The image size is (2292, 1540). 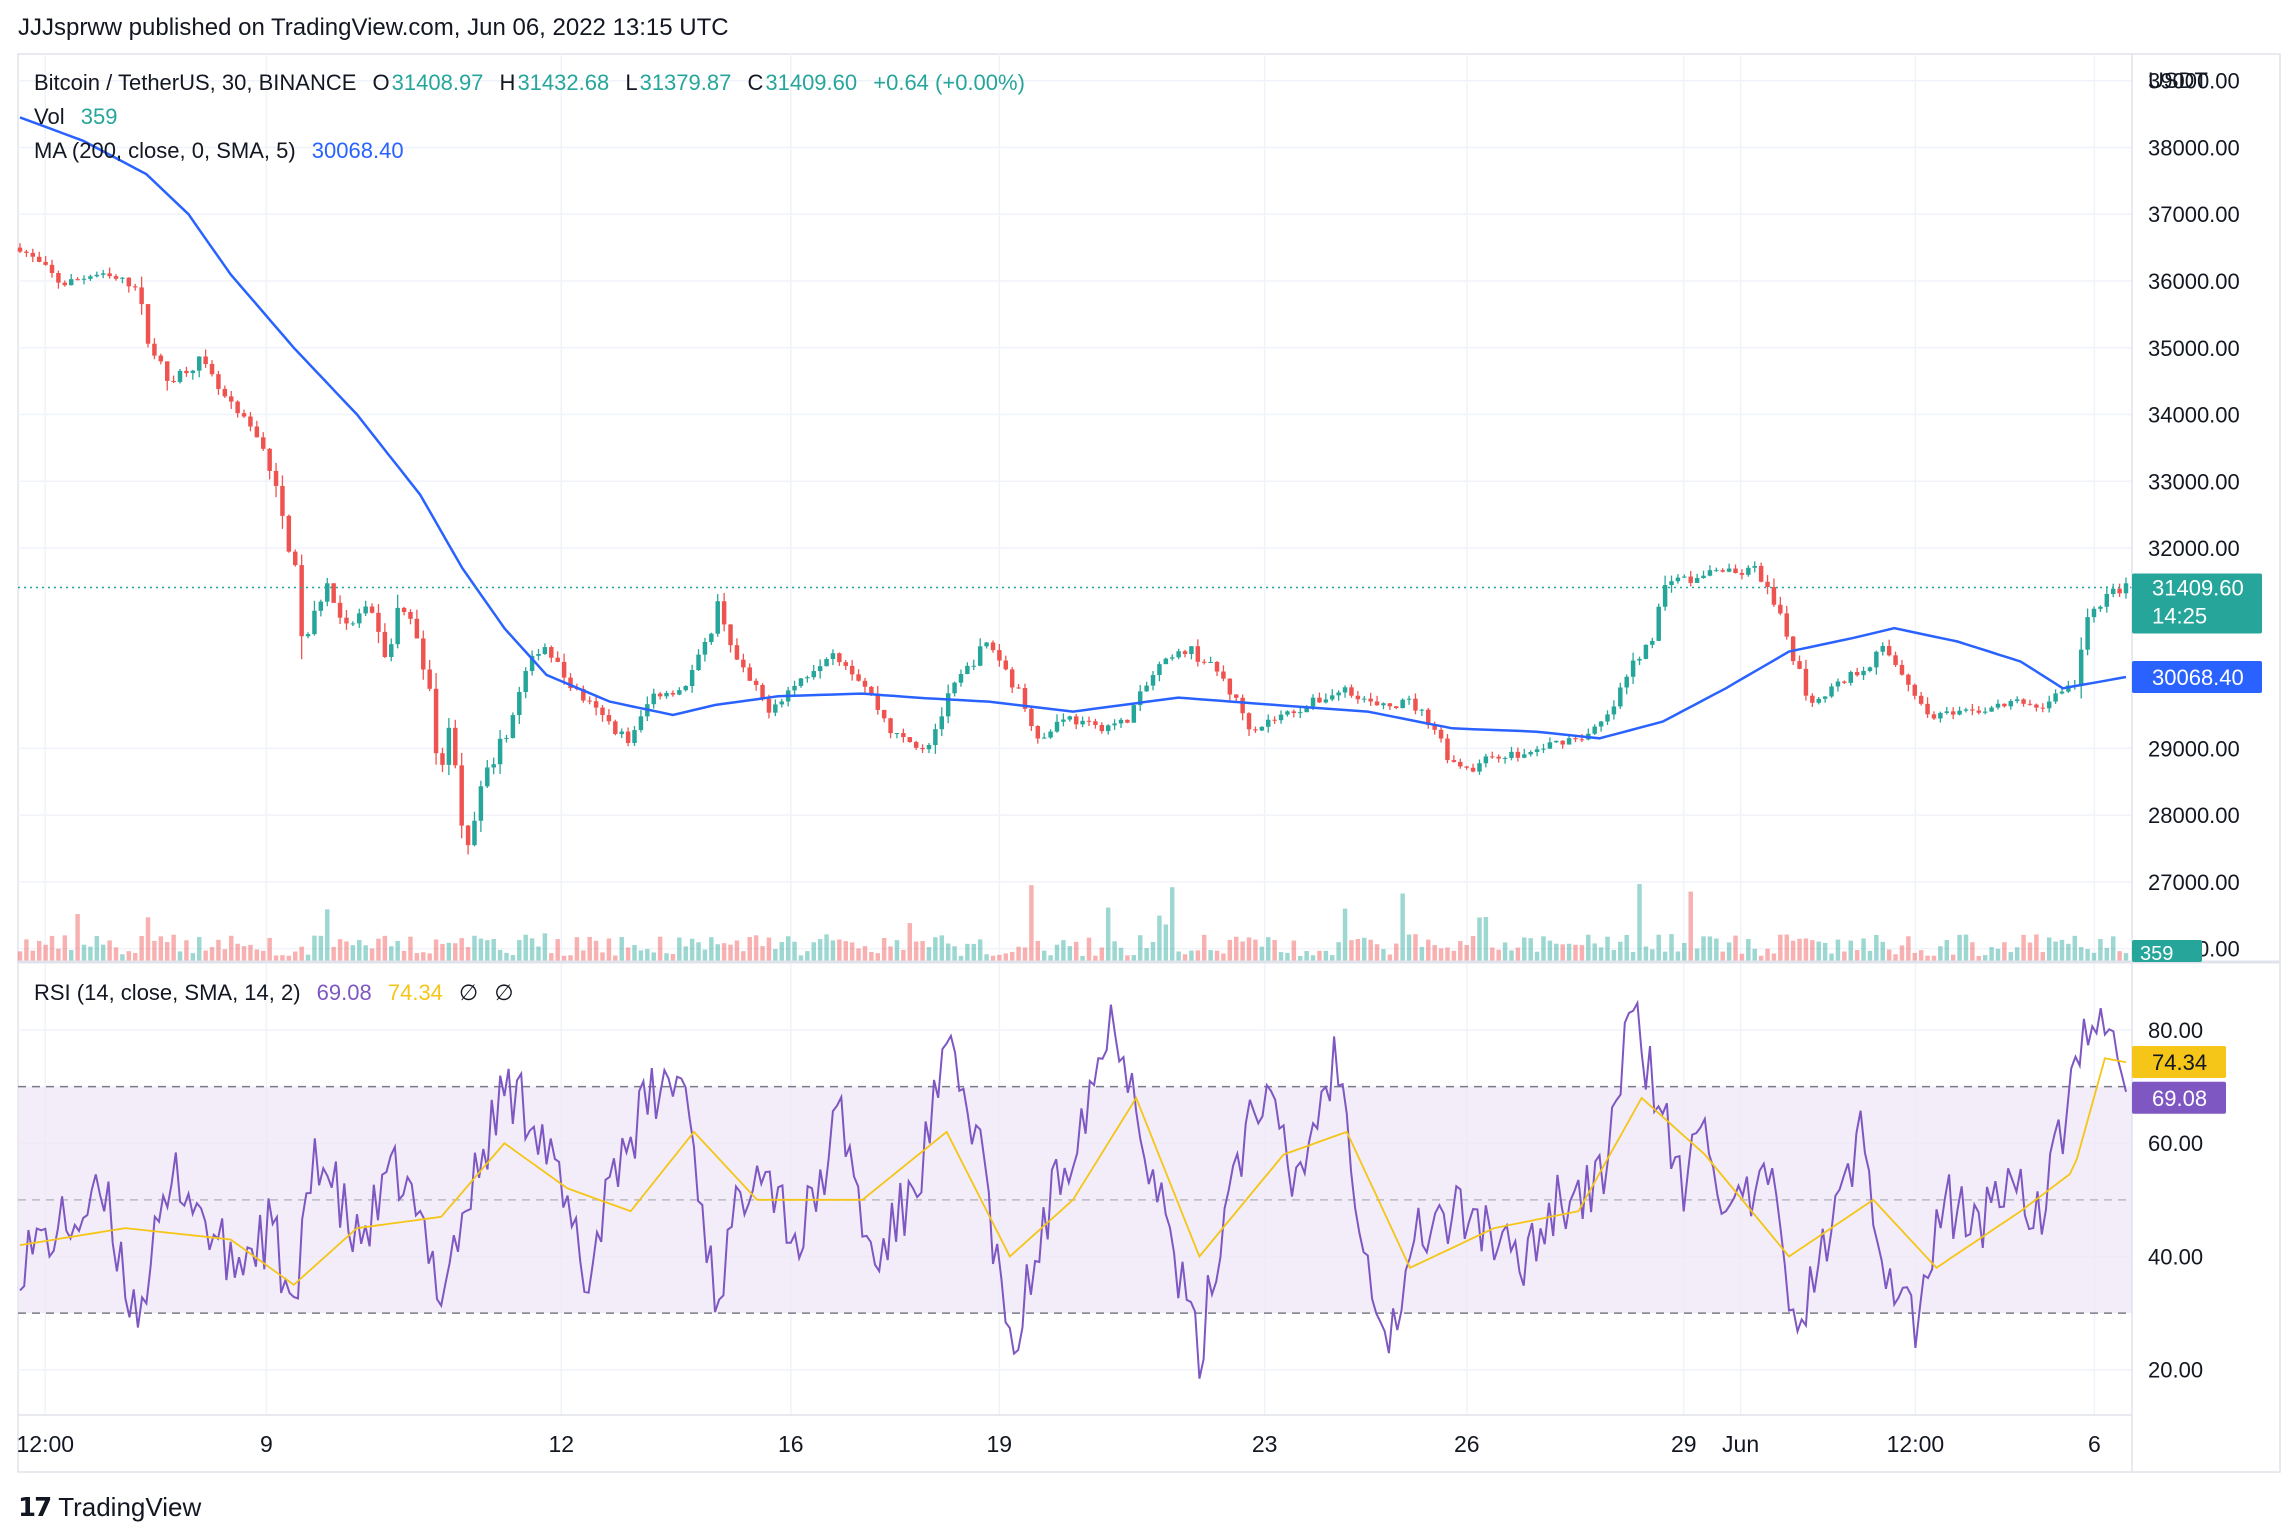 I want to click on high-label: H, so click(x=507, y=82).